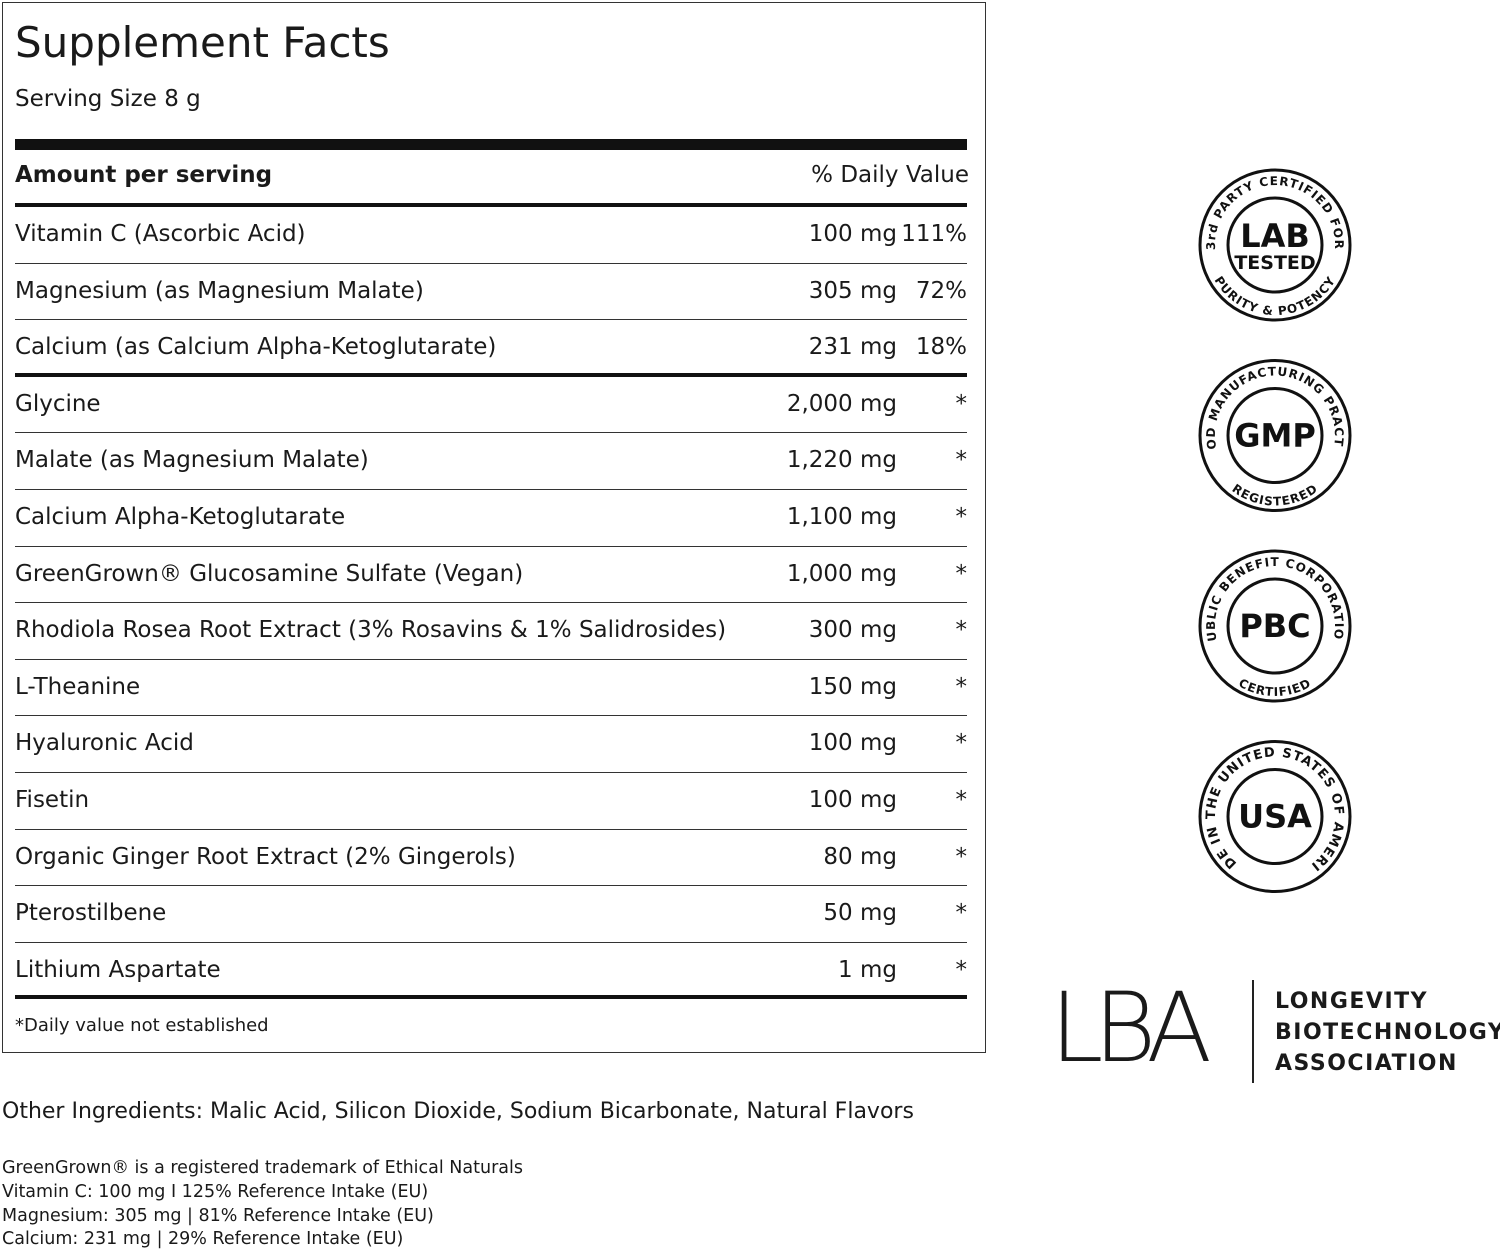 Image resolution: width=1500 pixels, height=1253 pixels. I want to click on badge-center: GMP, so click(1275, 436).